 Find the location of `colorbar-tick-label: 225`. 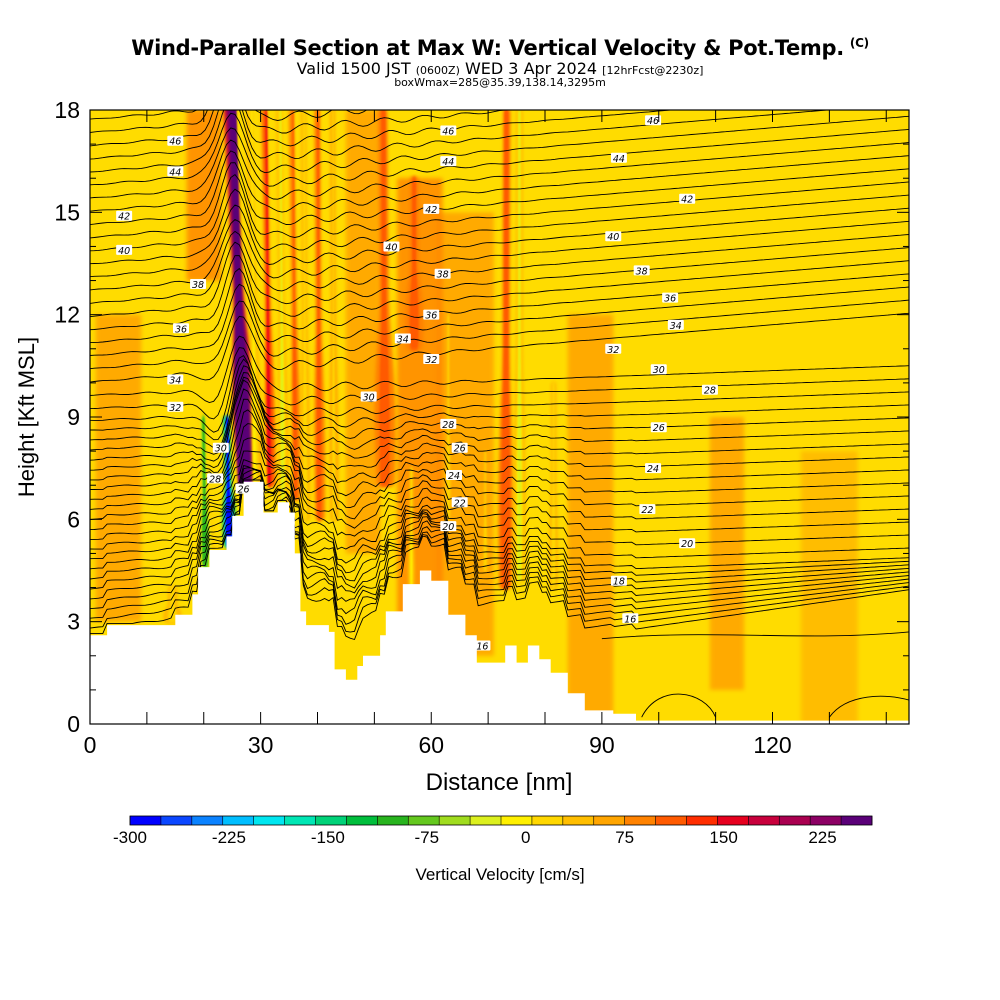

colorbar-tick-label: 225 is located at coordinates (822, 837).